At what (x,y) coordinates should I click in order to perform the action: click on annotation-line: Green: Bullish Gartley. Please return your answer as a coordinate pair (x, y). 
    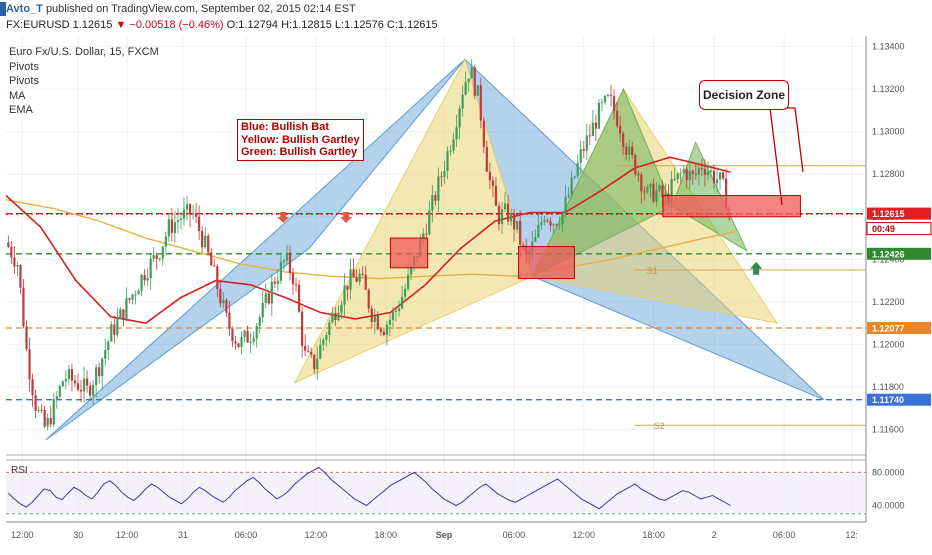
    Looking at the image, I should click on (299, 152).